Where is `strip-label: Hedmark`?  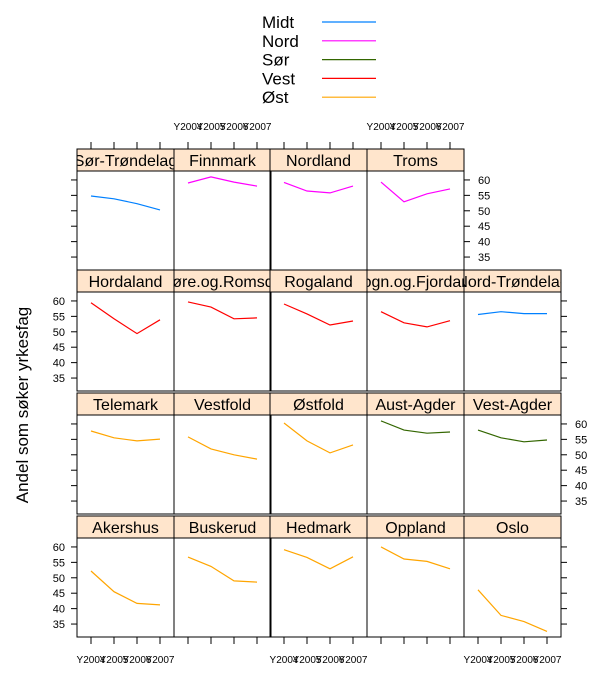 strip-label: Hedmark is located at coordinates (319, 528).